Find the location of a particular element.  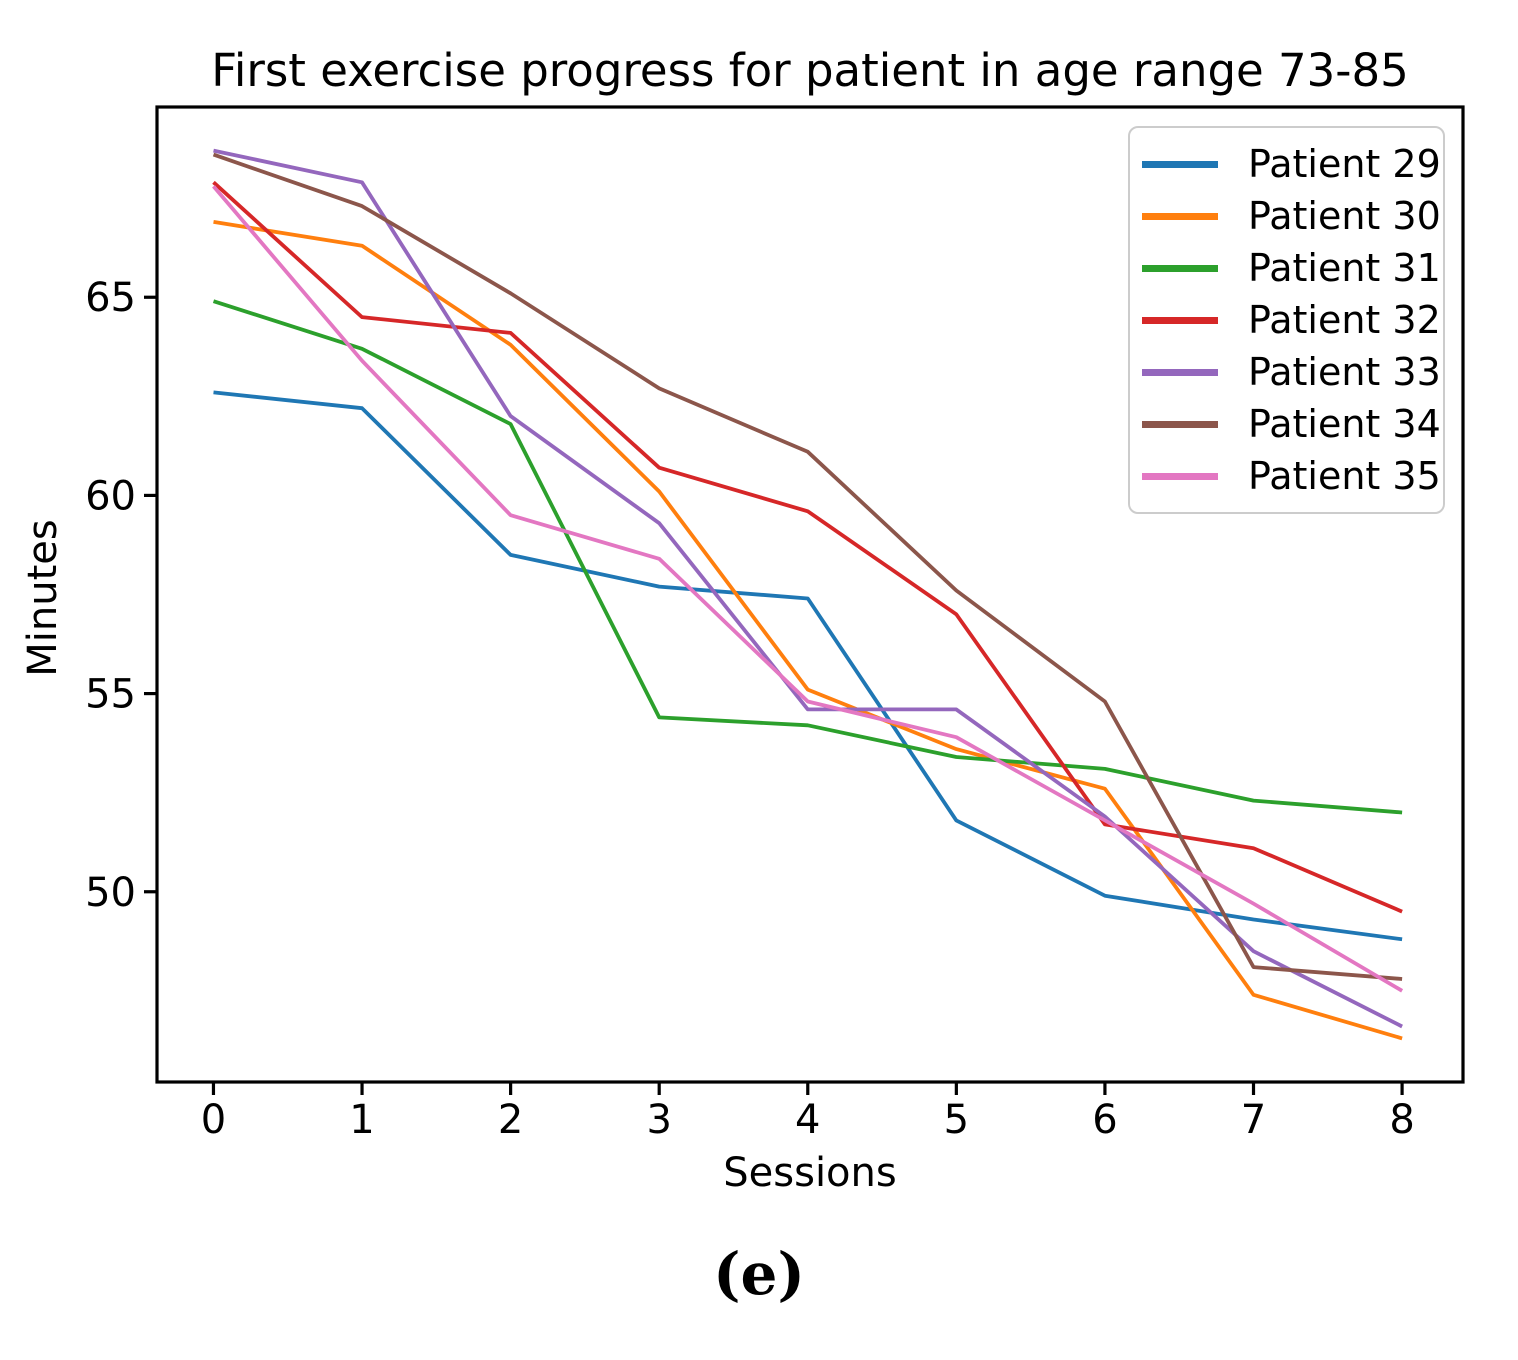

legend-label: Patient 34 is located at coordinates (1344, 424).